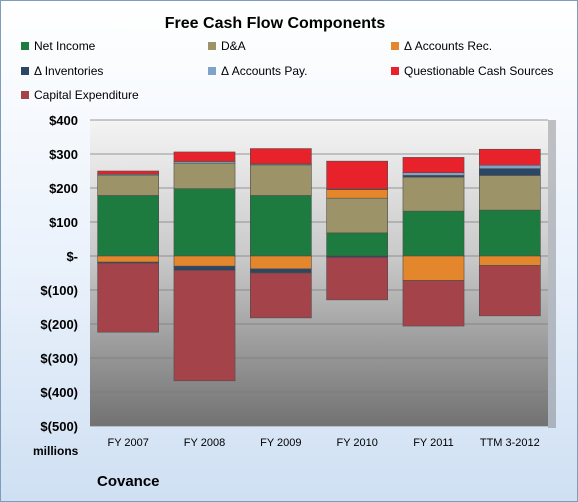  I want to click on legend-item-net-income: Net Income, so click(58, 46).